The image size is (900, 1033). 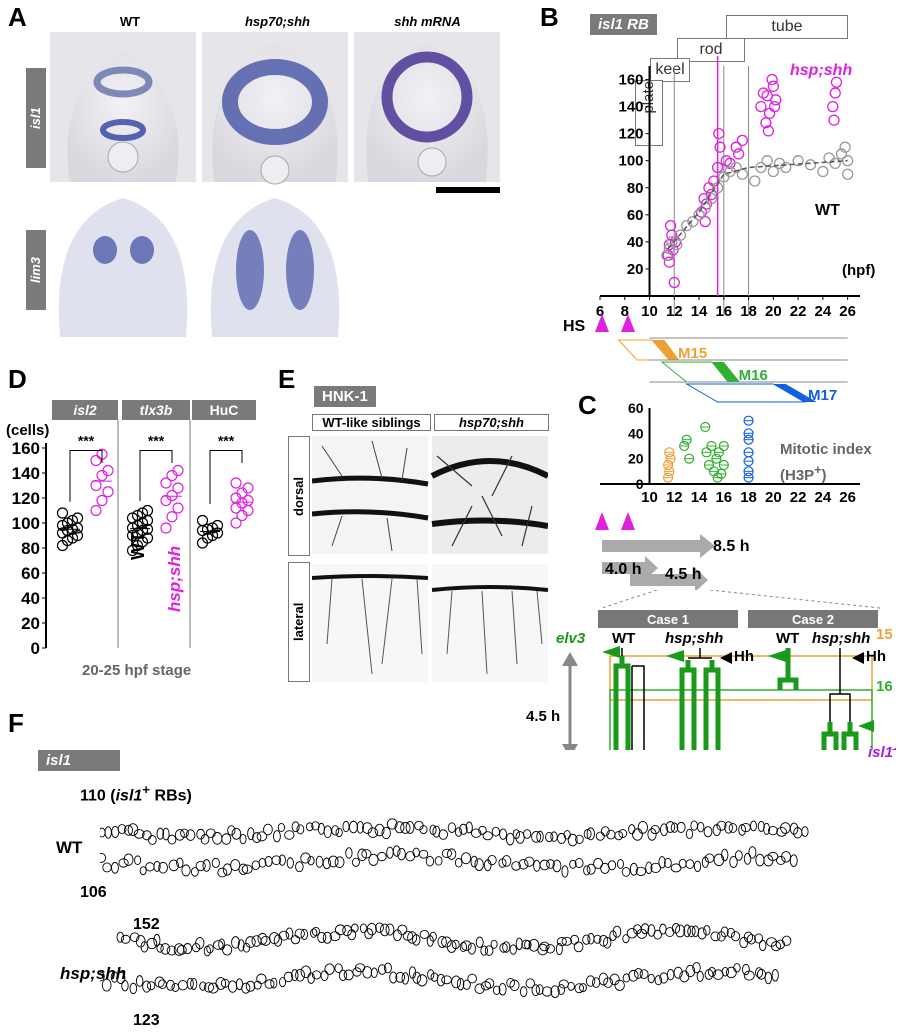 What do you see at coordinates (549, 17) in the screenshot?
I see `panel-b-letter: B` at bounding box center [549, 17].